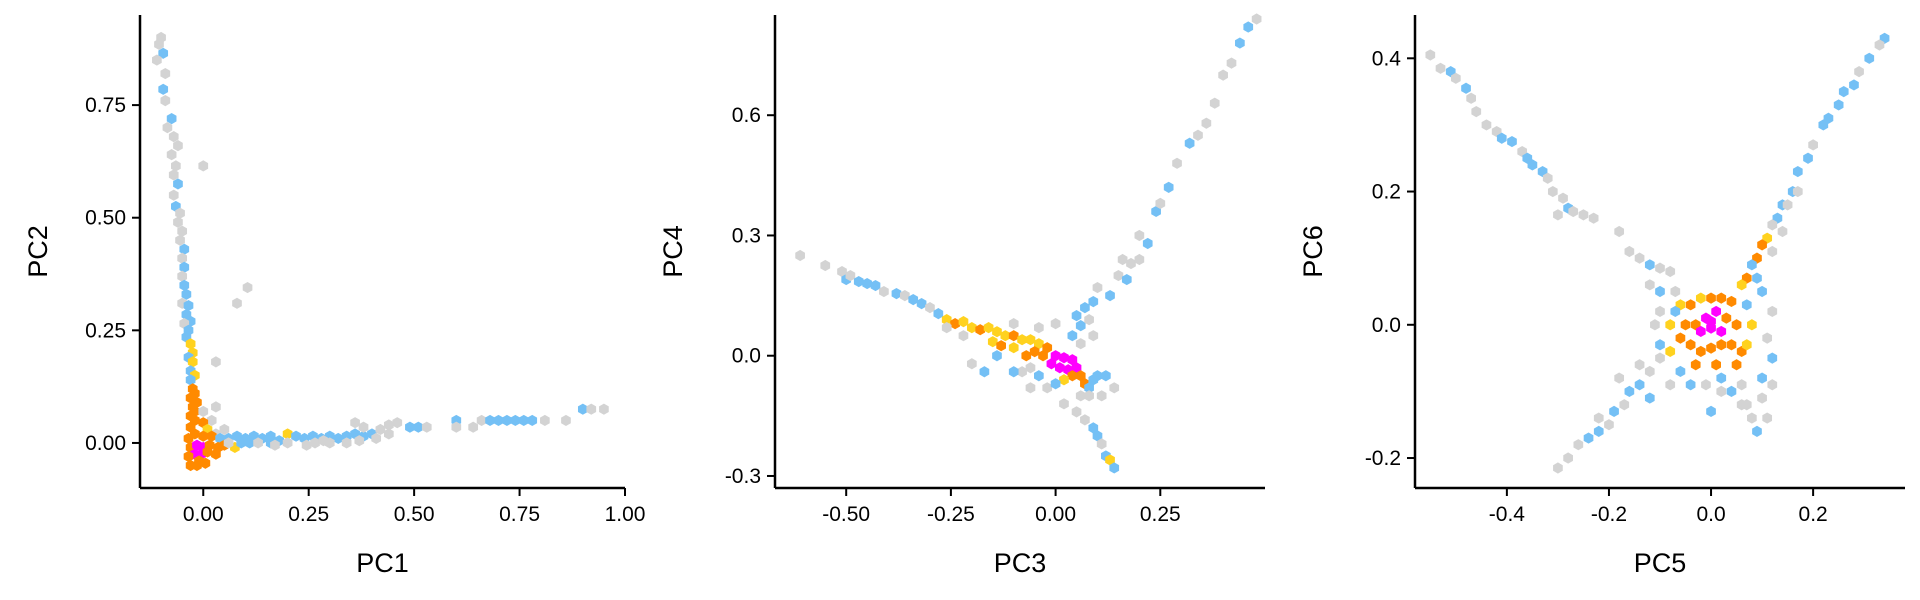  I want to click on y-axis-title: PC4, so click(673, 251).